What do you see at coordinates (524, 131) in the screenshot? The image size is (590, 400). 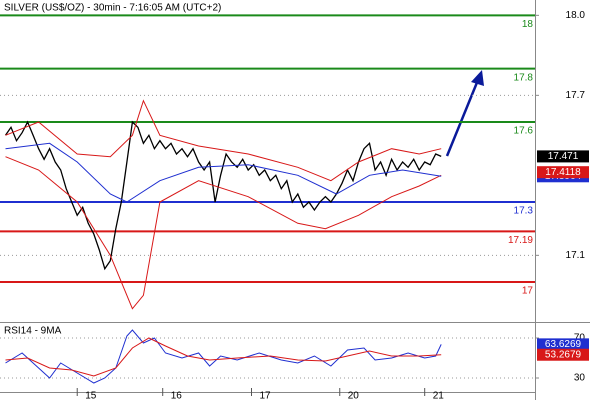 I see `level-label: 17.6` at bounding box center [524, 131].